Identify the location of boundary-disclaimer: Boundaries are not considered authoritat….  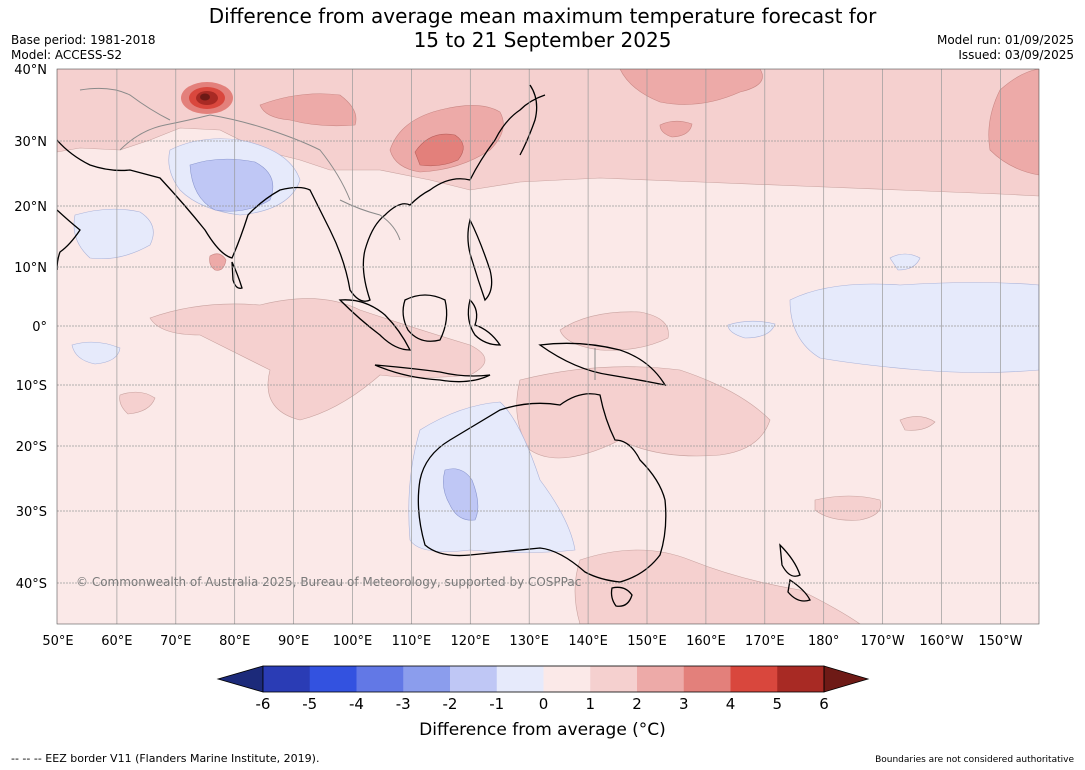
(974, 760).